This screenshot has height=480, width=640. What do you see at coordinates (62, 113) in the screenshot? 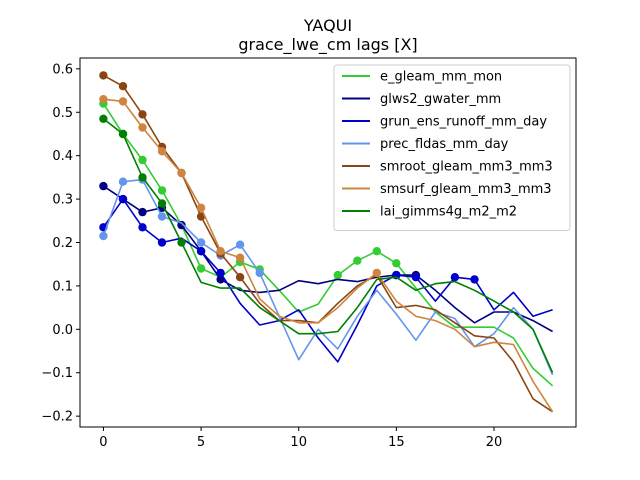
I see `y-tick-label: 0.5` at bounding box center [62, 113].